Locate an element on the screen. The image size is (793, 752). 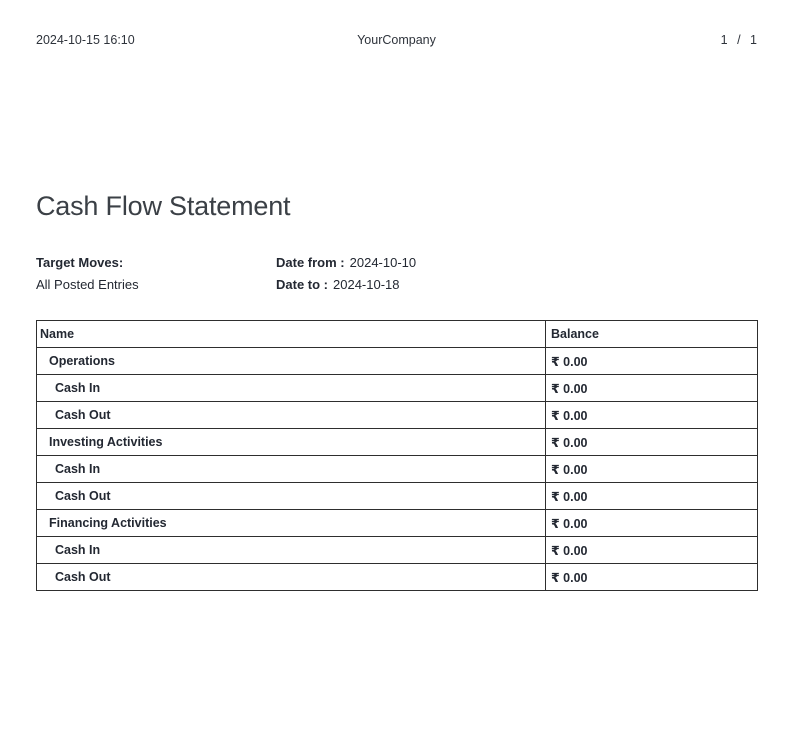
date-from-value: 2024-10-10 is located at coordinates (383, 262).